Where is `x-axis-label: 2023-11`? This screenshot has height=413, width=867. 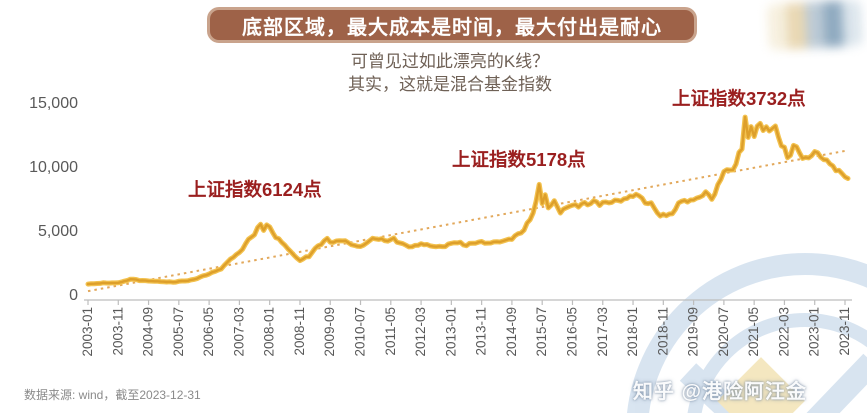 x-axis-label: 2023-11 is located at coordinates (844, 331).